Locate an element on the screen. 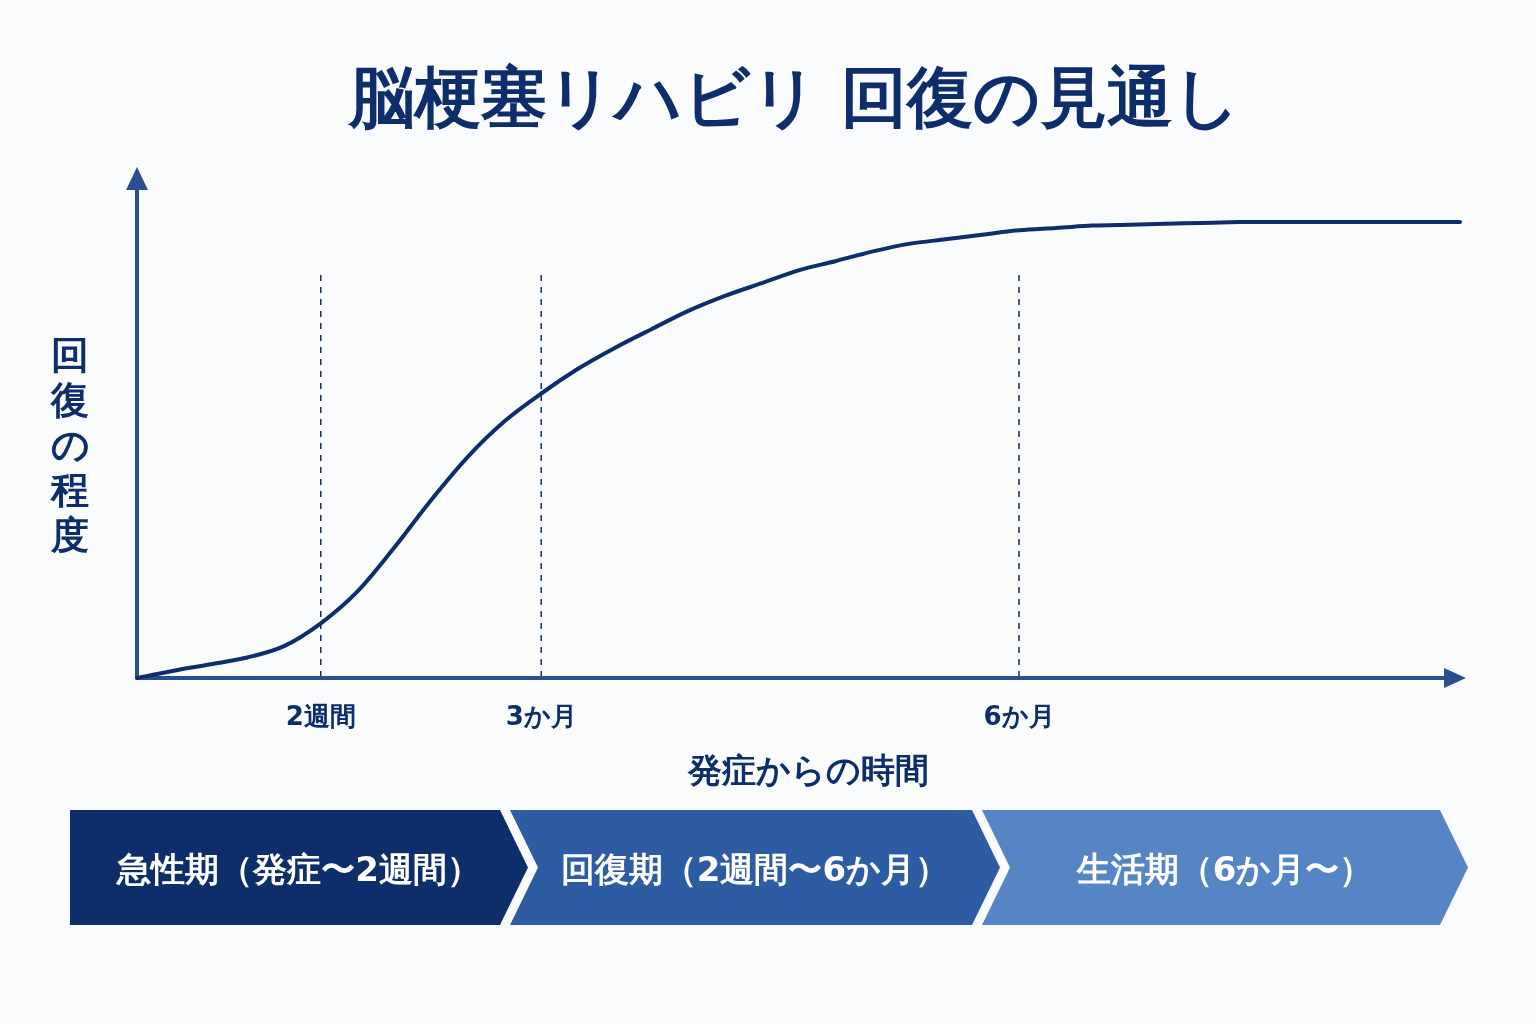 The height and width of the screenshot is (1024, 1536). x-axis-title: 発症からの時間 is located at coordinates (807, 770).